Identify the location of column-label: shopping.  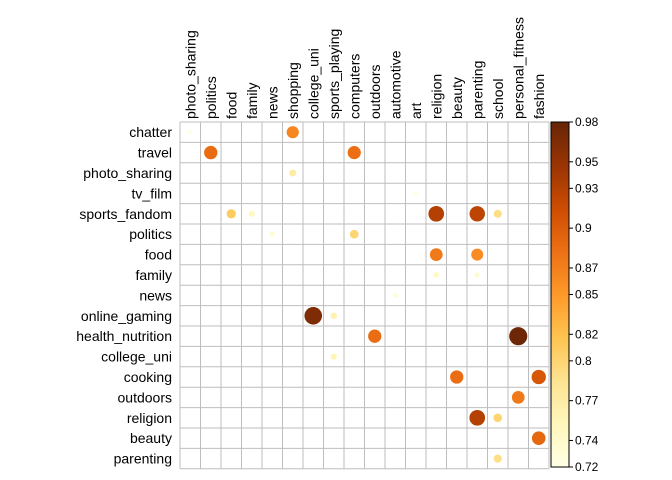
(293, 90).